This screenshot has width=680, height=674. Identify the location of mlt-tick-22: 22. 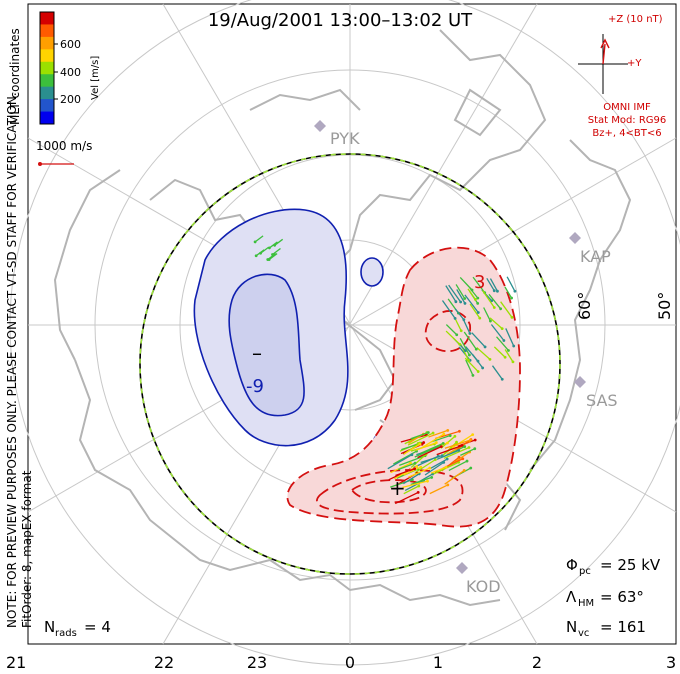
(164, 662).